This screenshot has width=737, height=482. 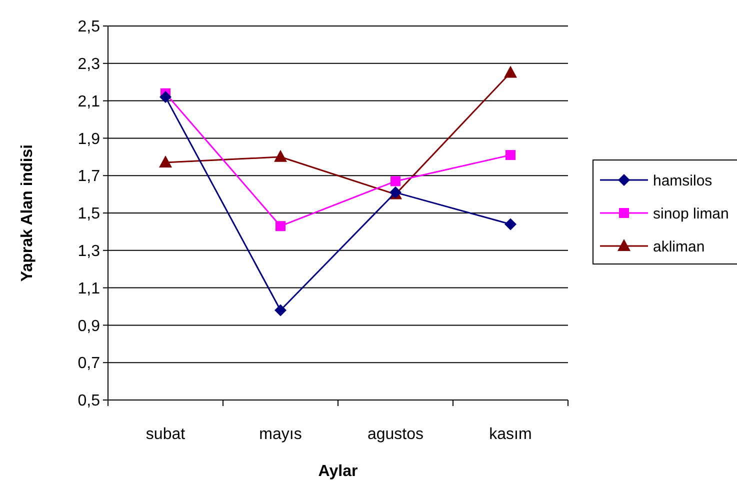 What do you see at coordinates (89, 326) in the screenshot?
I see `y-tick-label: 0,9` at bounding box center [89, 326].